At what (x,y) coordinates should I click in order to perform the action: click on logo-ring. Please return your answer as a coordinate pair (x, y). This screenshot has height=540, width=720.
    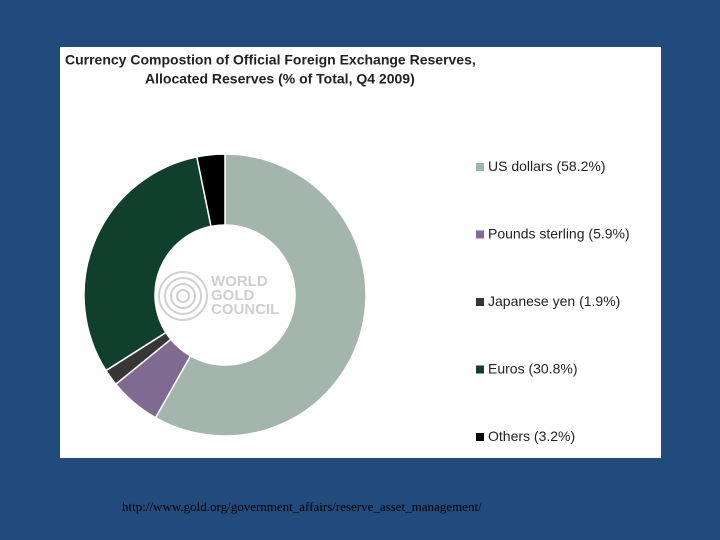
    Looking at the image, I should click on (183, 296).